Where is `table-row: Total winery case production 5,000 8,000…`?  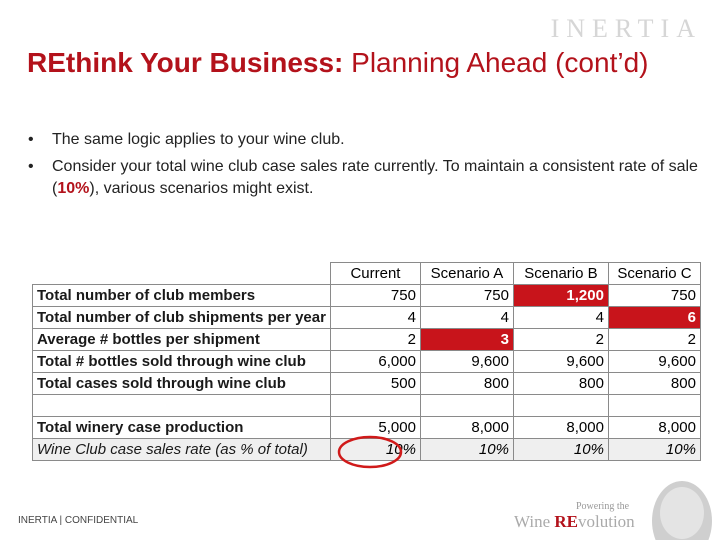
table-row: Total winery case production 5,000 8,000… is located at coordinates (366, 427).